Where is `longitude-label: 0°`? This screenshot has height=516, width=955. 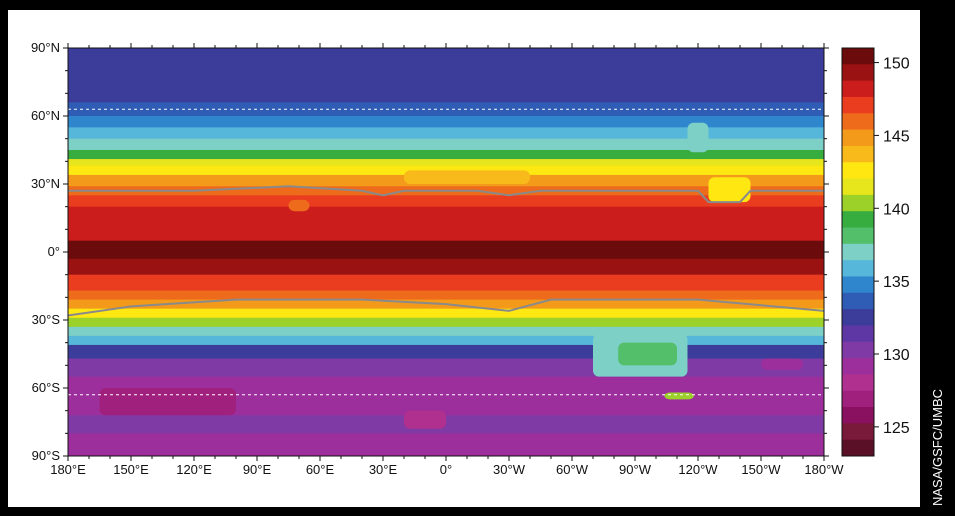 longitude-label: 0° is located at coordinates (446, 469).